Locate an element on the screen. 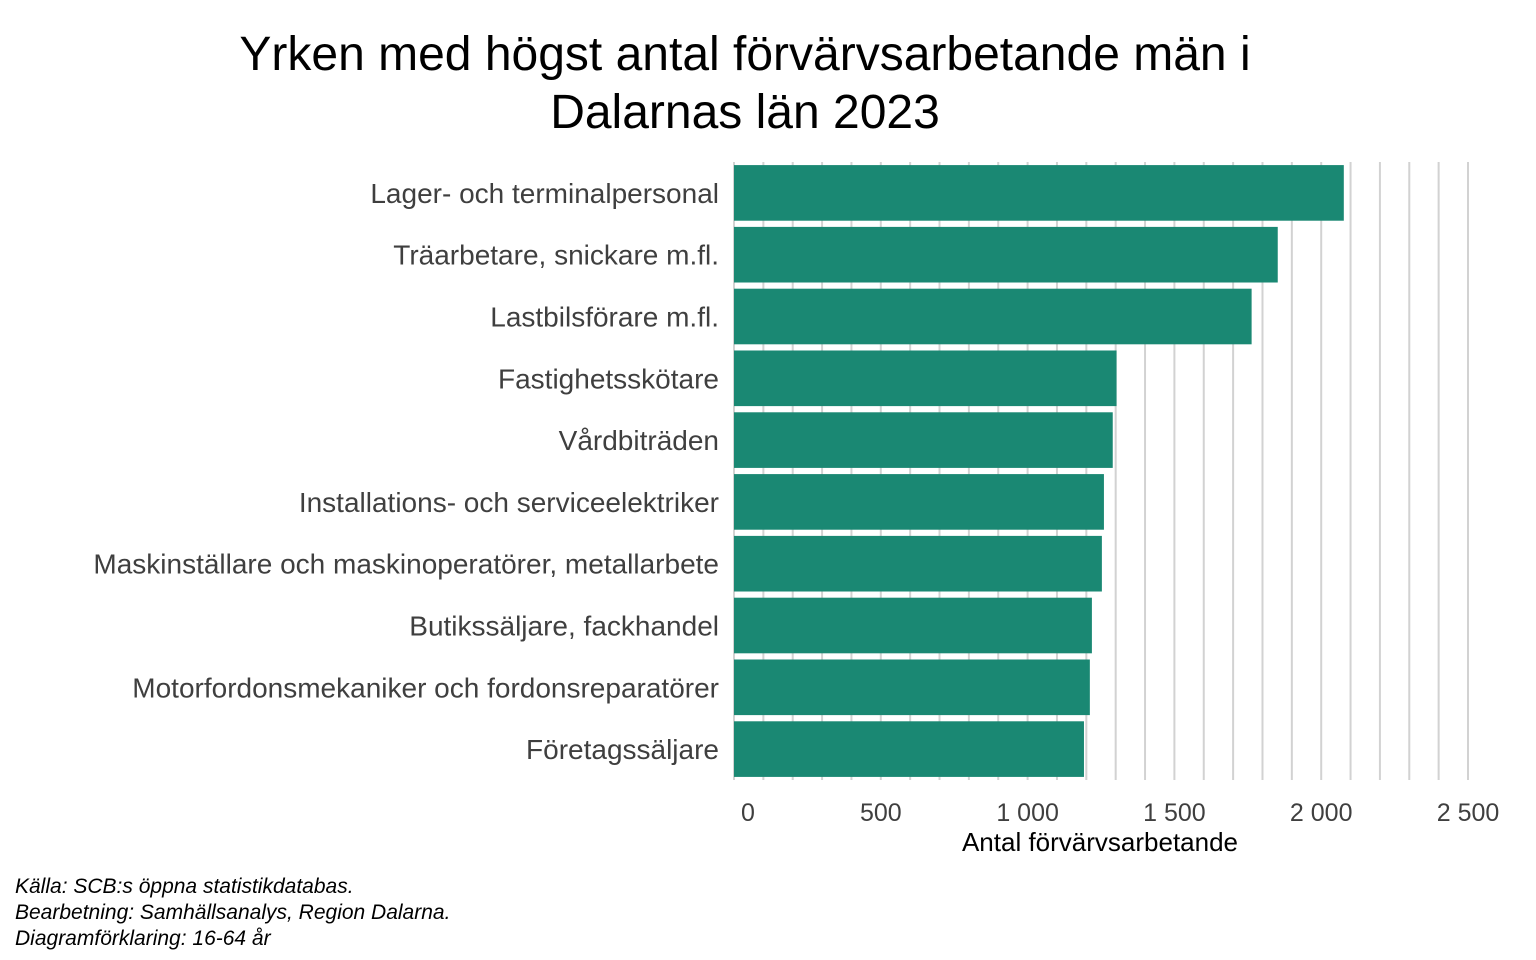  category-label: Företagssäljare is located at coordinates (622, 749).